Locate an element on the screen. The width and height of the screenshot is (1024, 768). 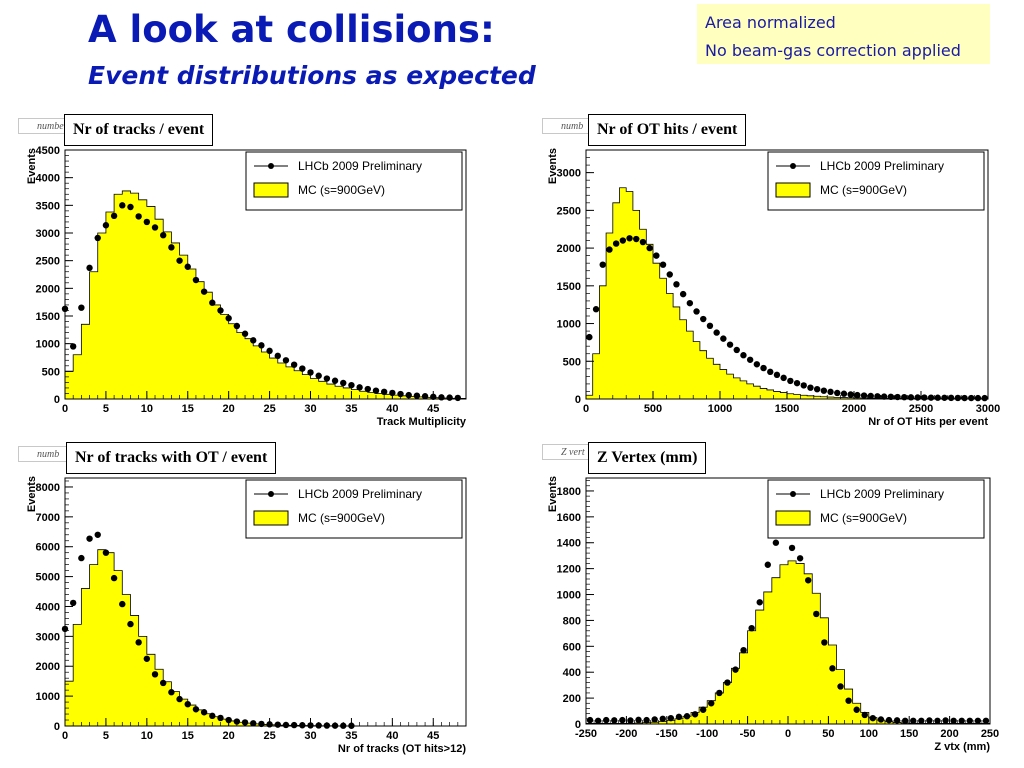
stat-box-tab: number is located at coordinates (43, 126).